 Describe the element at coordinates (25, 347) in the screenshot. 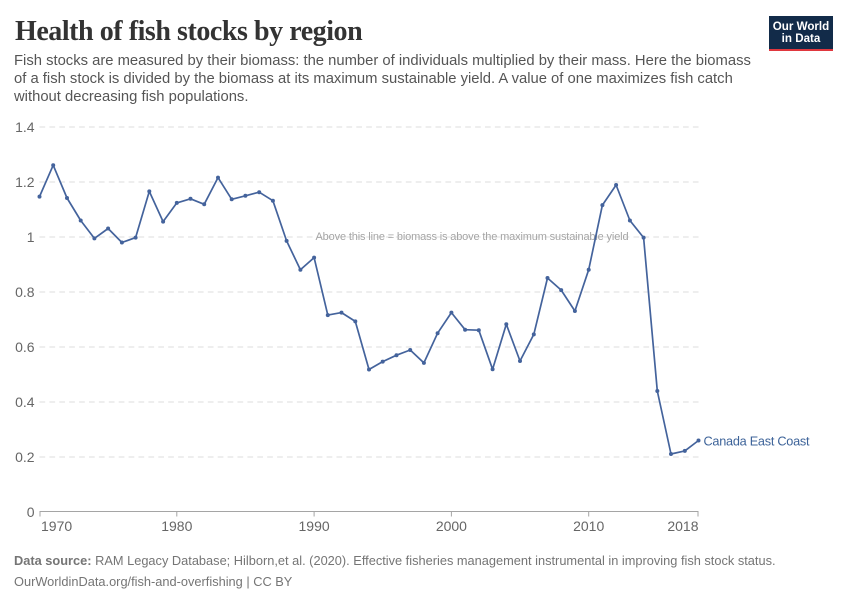

I see `svg-text: 0.6` at that location.